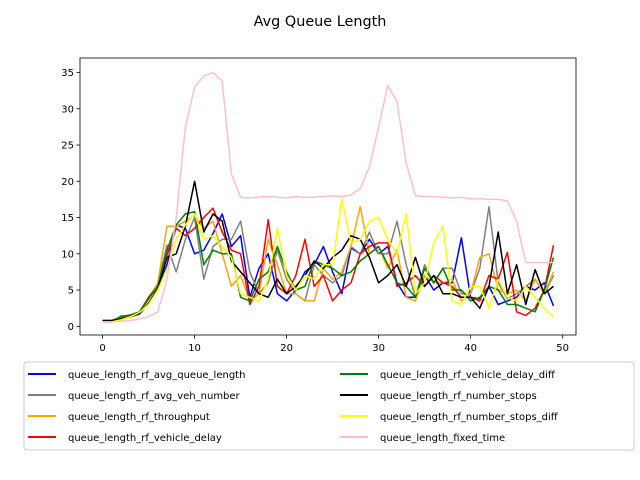  Describe the element at coordinates (67, 109) in the screenshot. I see `y-tick-label-6: 30` at that location.